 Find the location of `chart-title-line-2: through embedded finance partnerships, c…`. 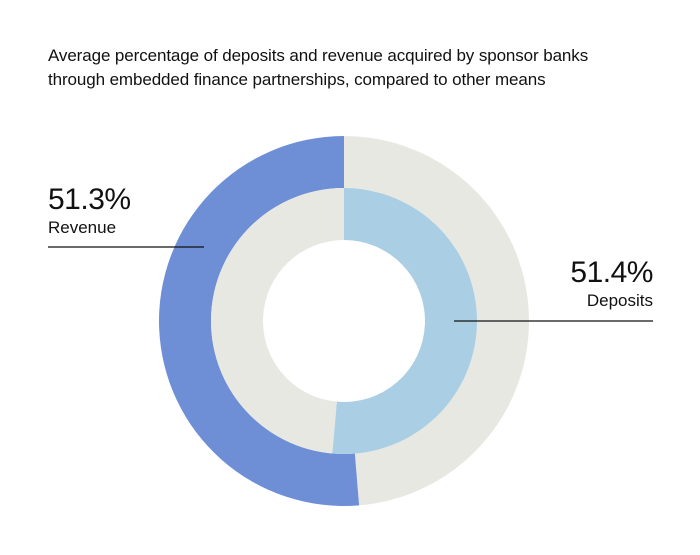

chart-title-line-2: through embedded finance partnerships, c… is located at coordinates (297, 79).